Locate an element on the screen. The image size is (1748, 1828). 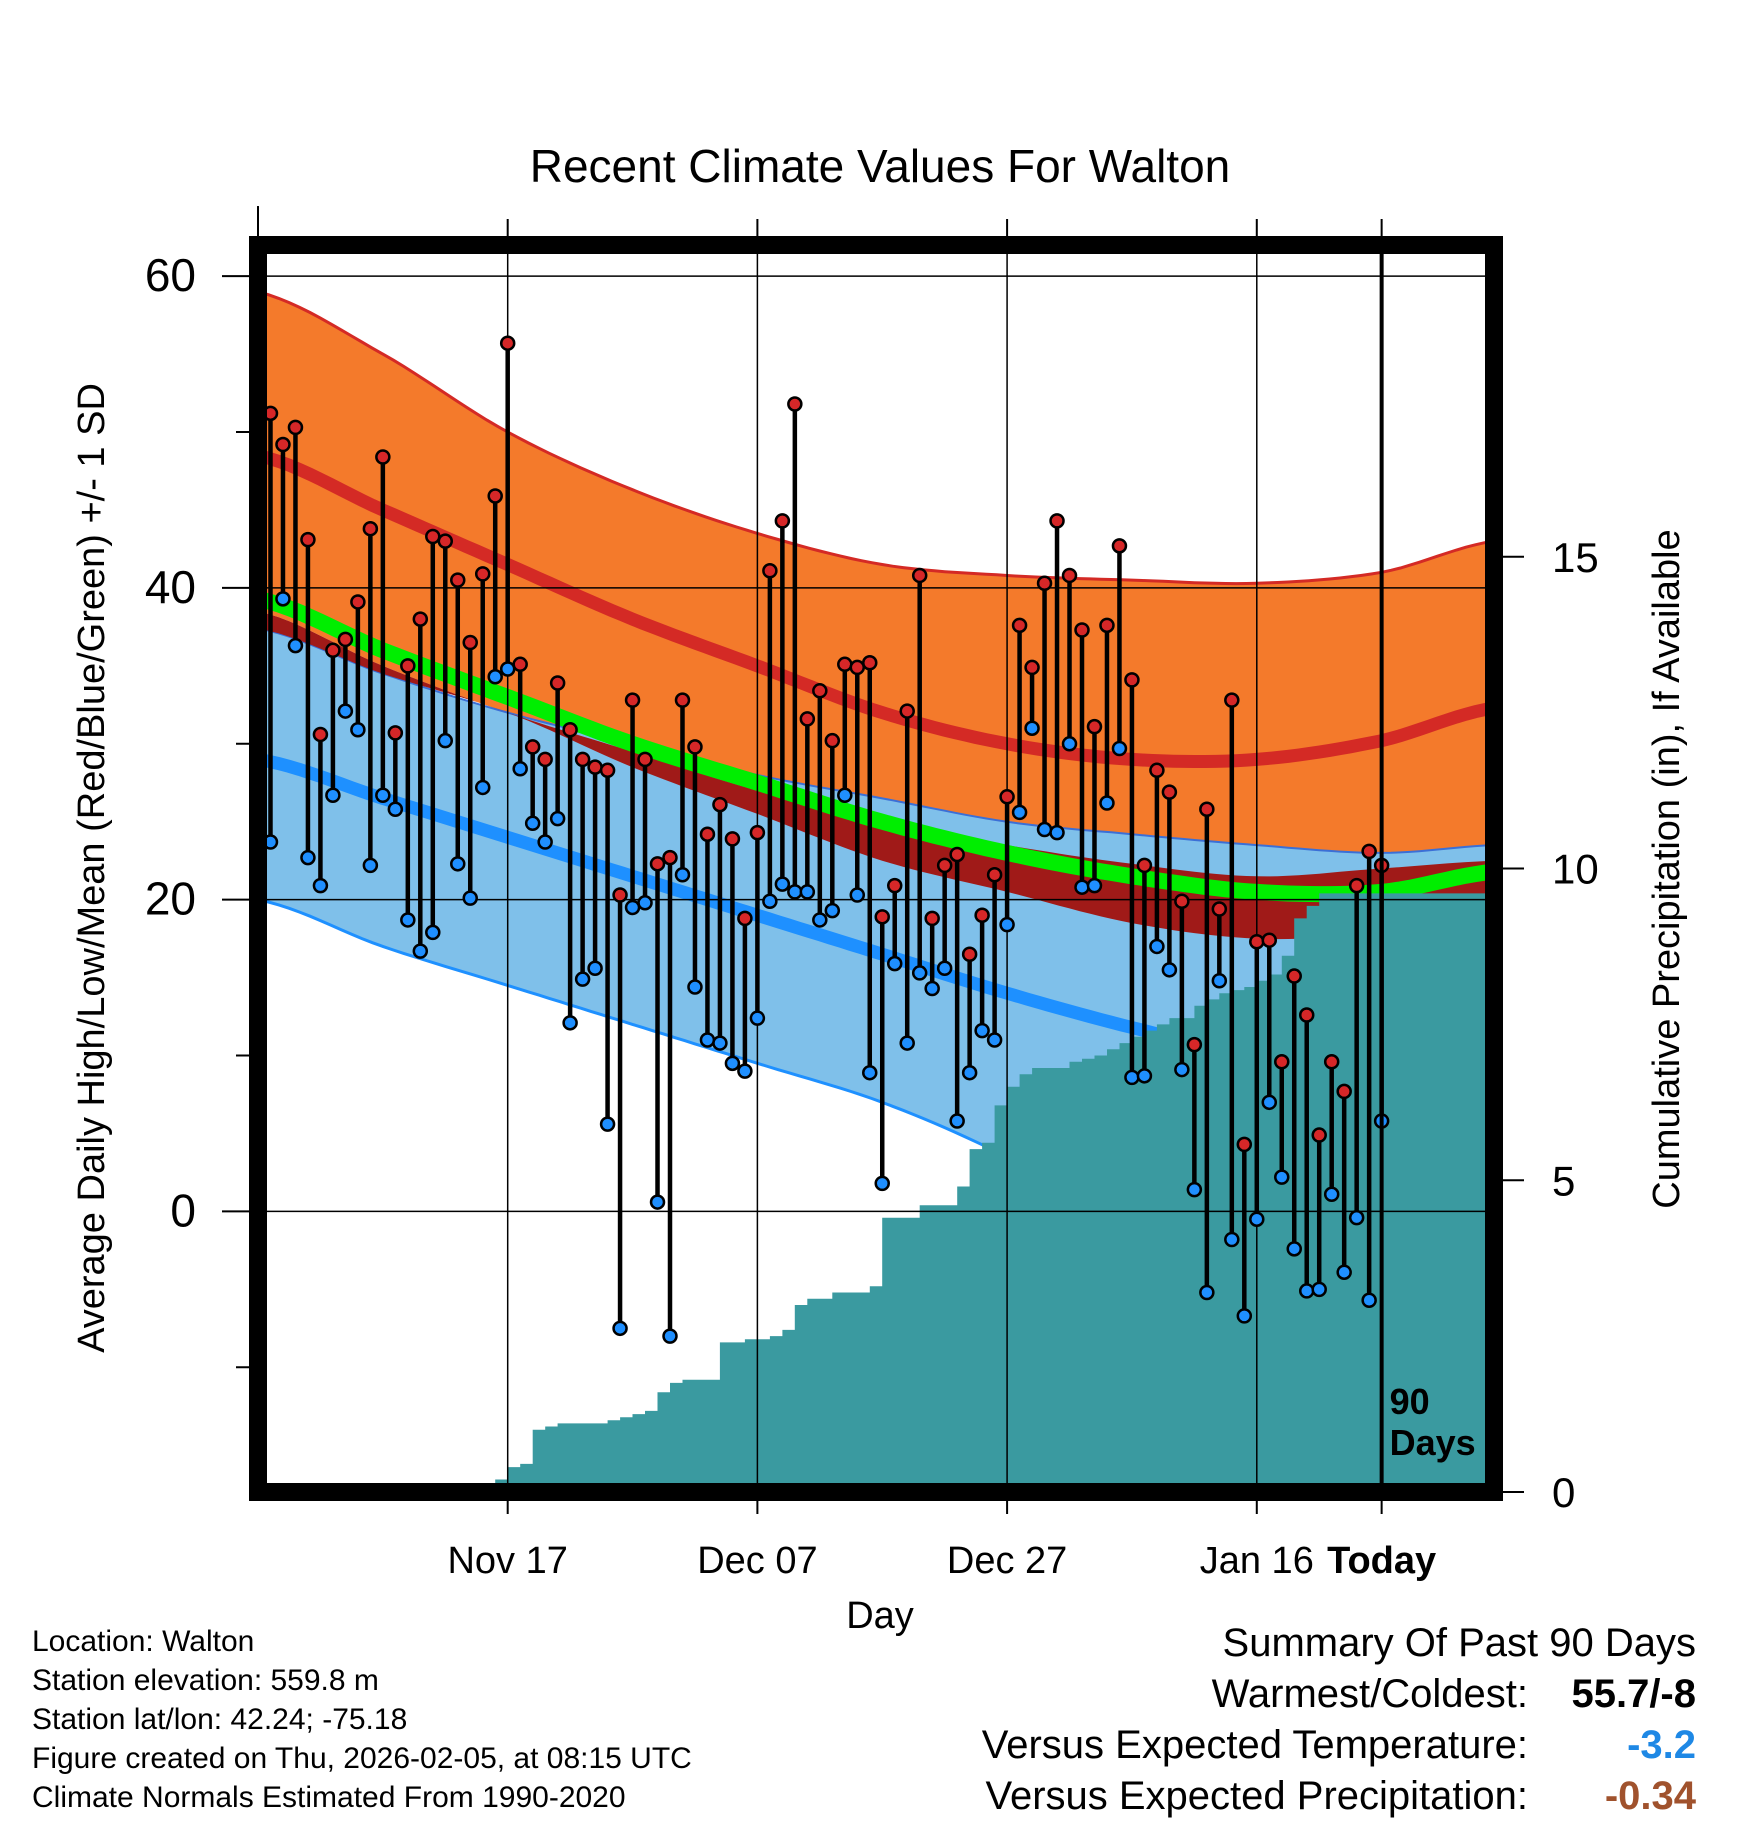
y-axis-right: 0 5 10 15 is located at coordinates (1546, 1025).